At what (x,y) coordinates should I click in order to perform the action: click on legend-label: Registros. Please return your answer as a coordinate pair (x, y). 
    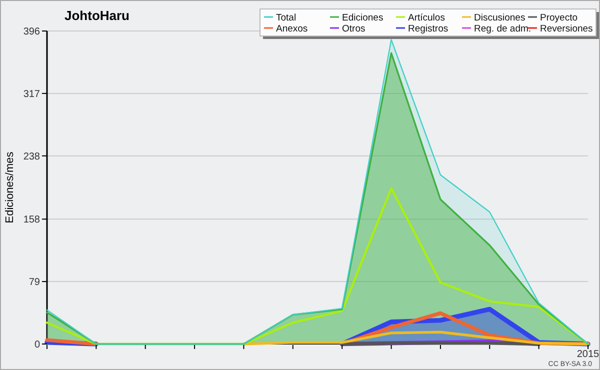
    Looking at the image, I should click on (428, 28).